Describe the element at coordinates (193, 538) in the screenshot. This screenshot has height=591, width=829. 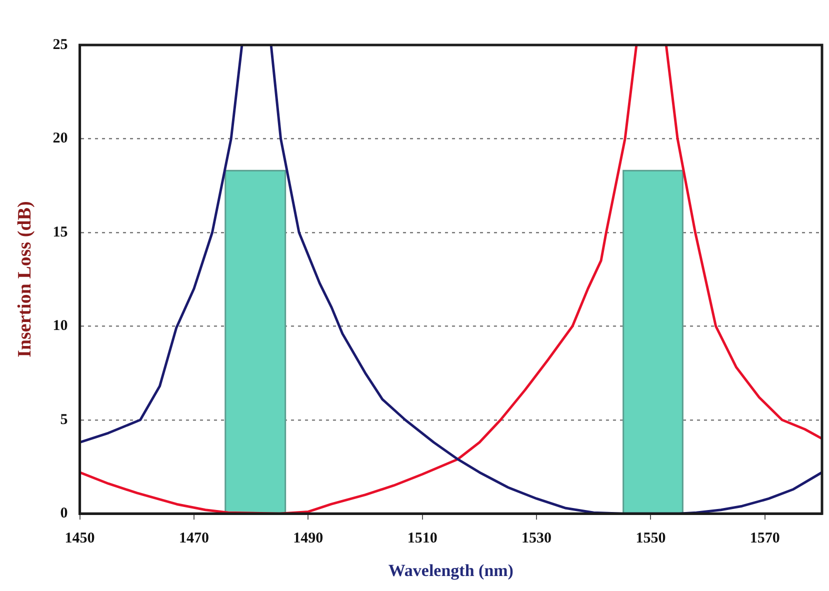
I see `x-tick-label: 1470` at that location.